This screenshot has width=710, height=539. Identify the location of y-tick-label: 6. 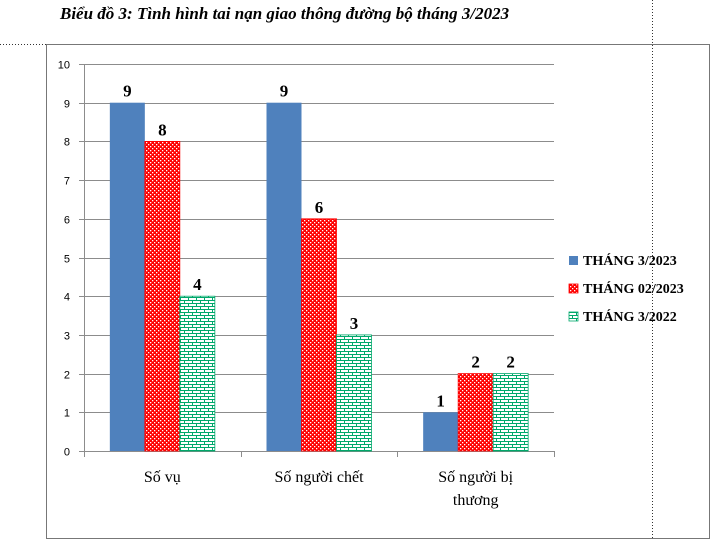
(67, 221).